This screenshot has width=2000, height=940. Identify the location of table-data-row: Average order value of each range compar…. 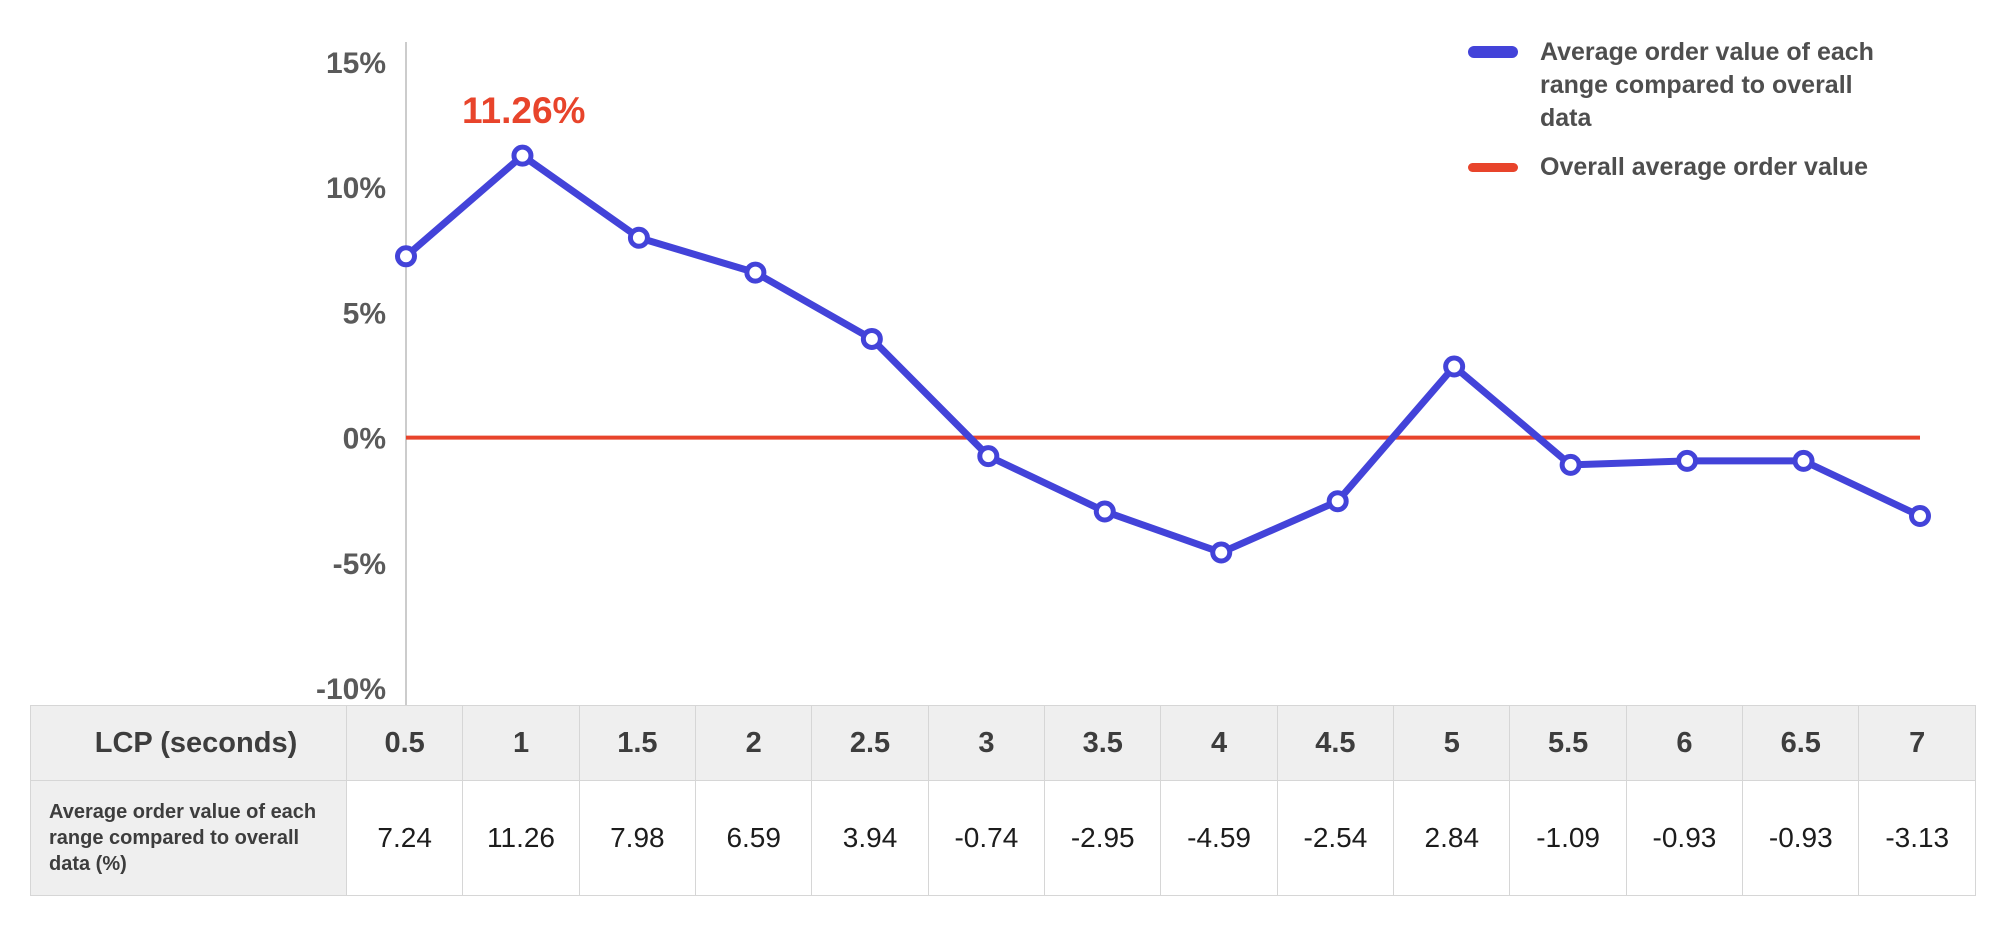
(1003, 838).